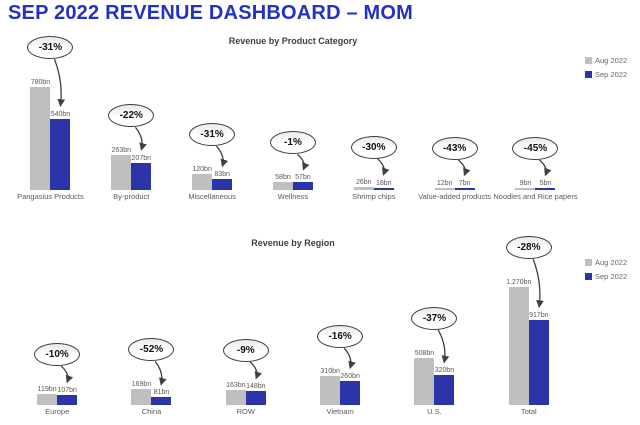 The height and width of the screenshot is (425, 640). What do you see at coordinates (151, 318) in the screenshot?
I see `chart-group: -52% 169bn 81bn China` at bounding box center [151, 318].